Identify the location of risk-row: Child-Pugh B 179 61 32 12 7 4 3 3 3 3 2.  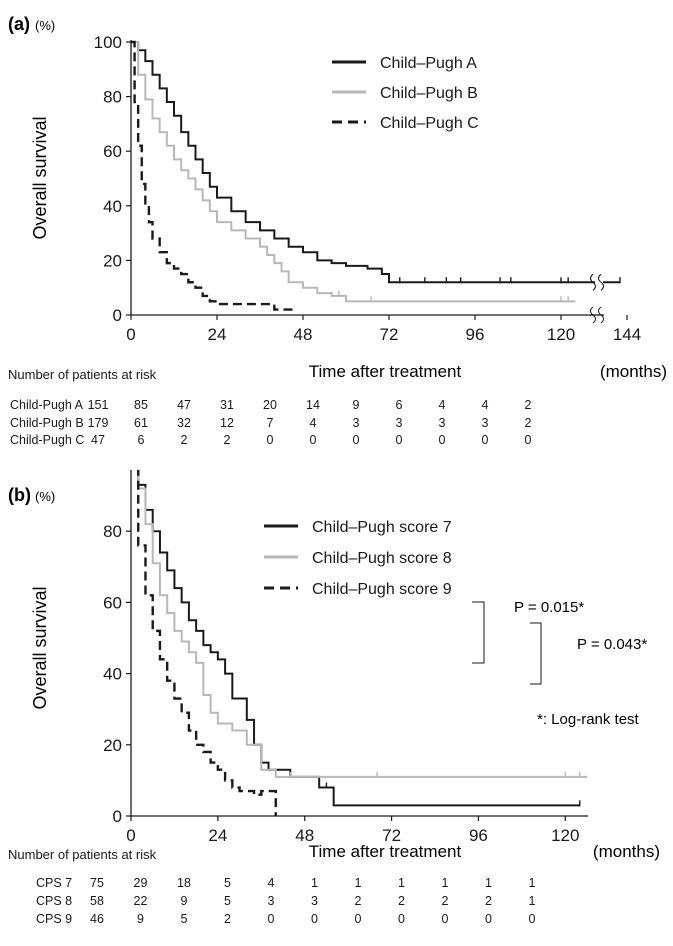
(336, 425).